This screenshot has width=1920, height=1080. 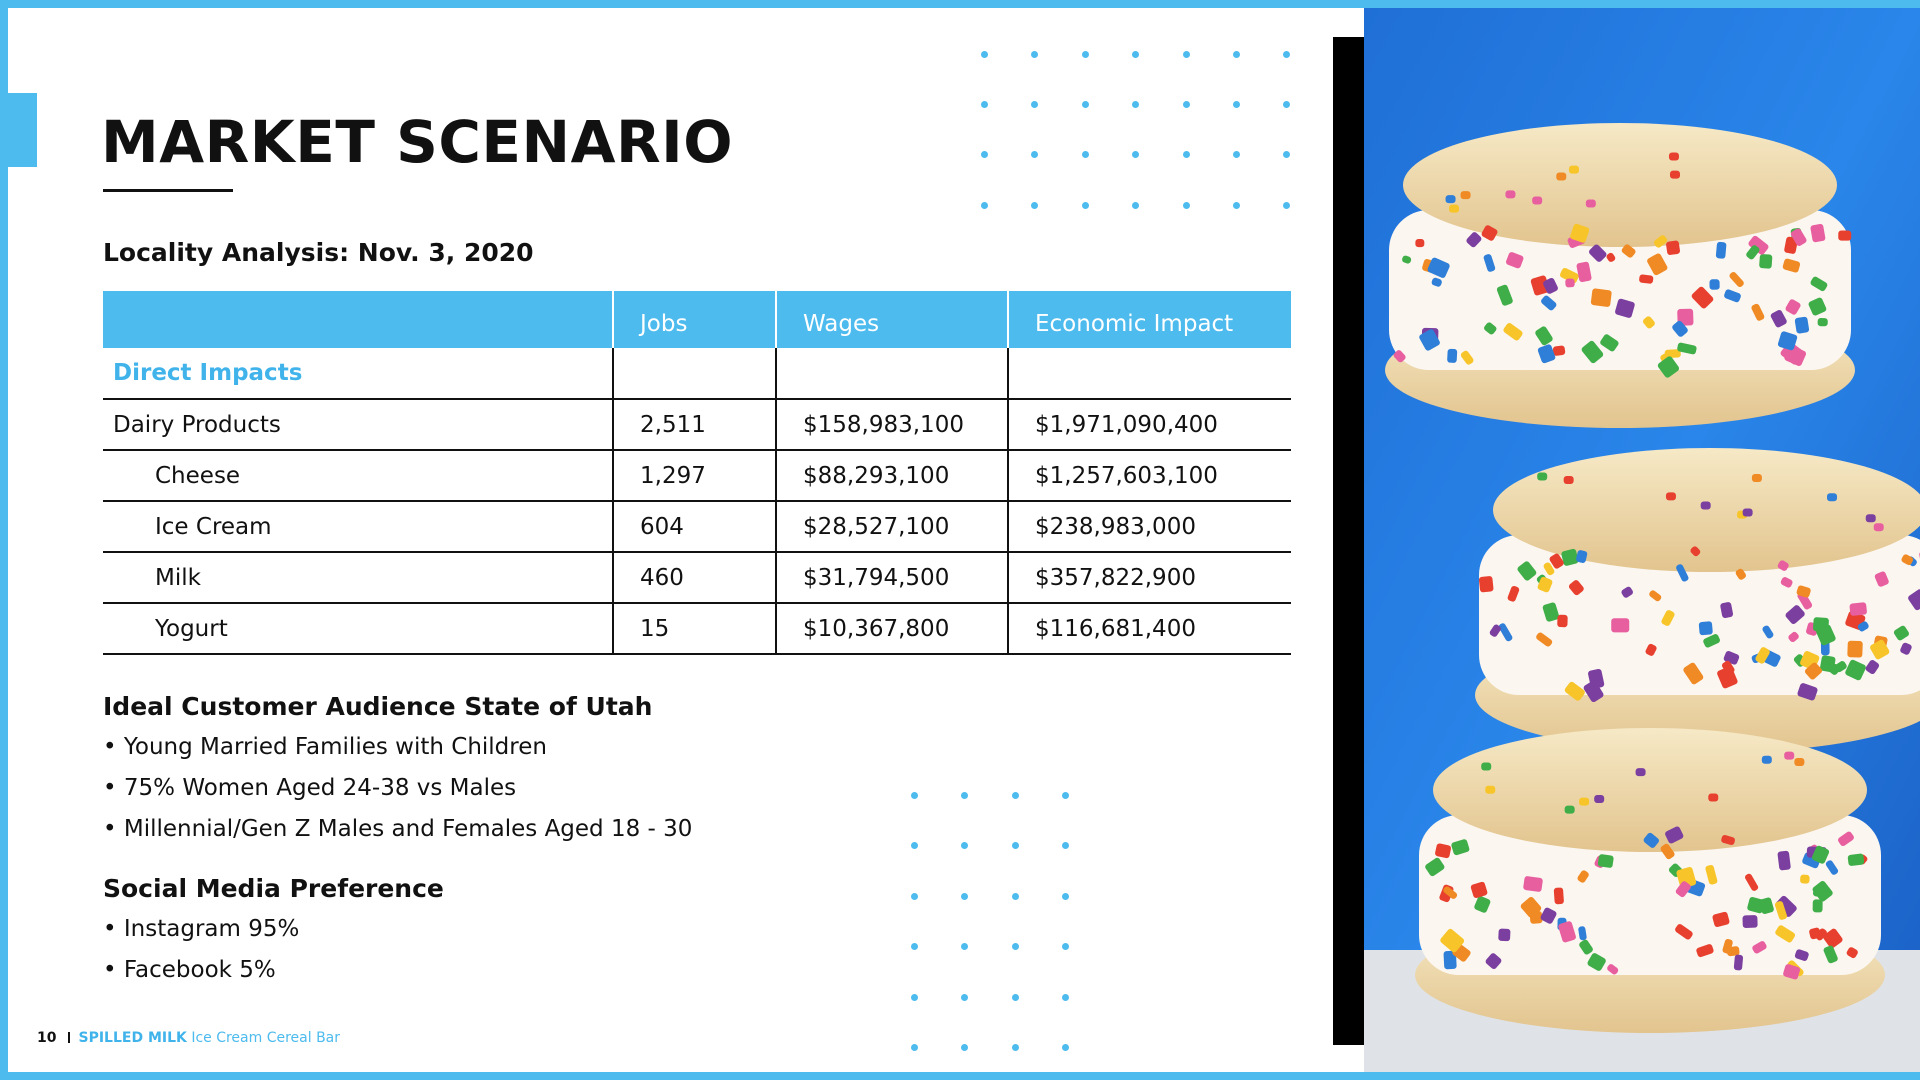 I want to click on section-heading: Social Media Preference, so click(x=273, y=888).